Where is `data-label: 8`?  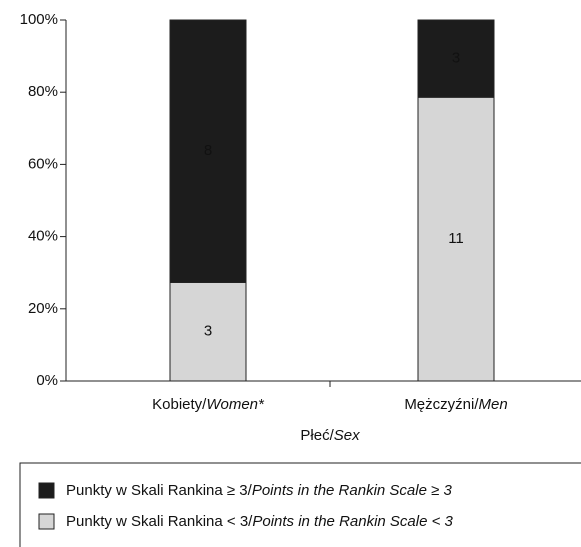 data-label: 8 is located at coordinates (208, 150).